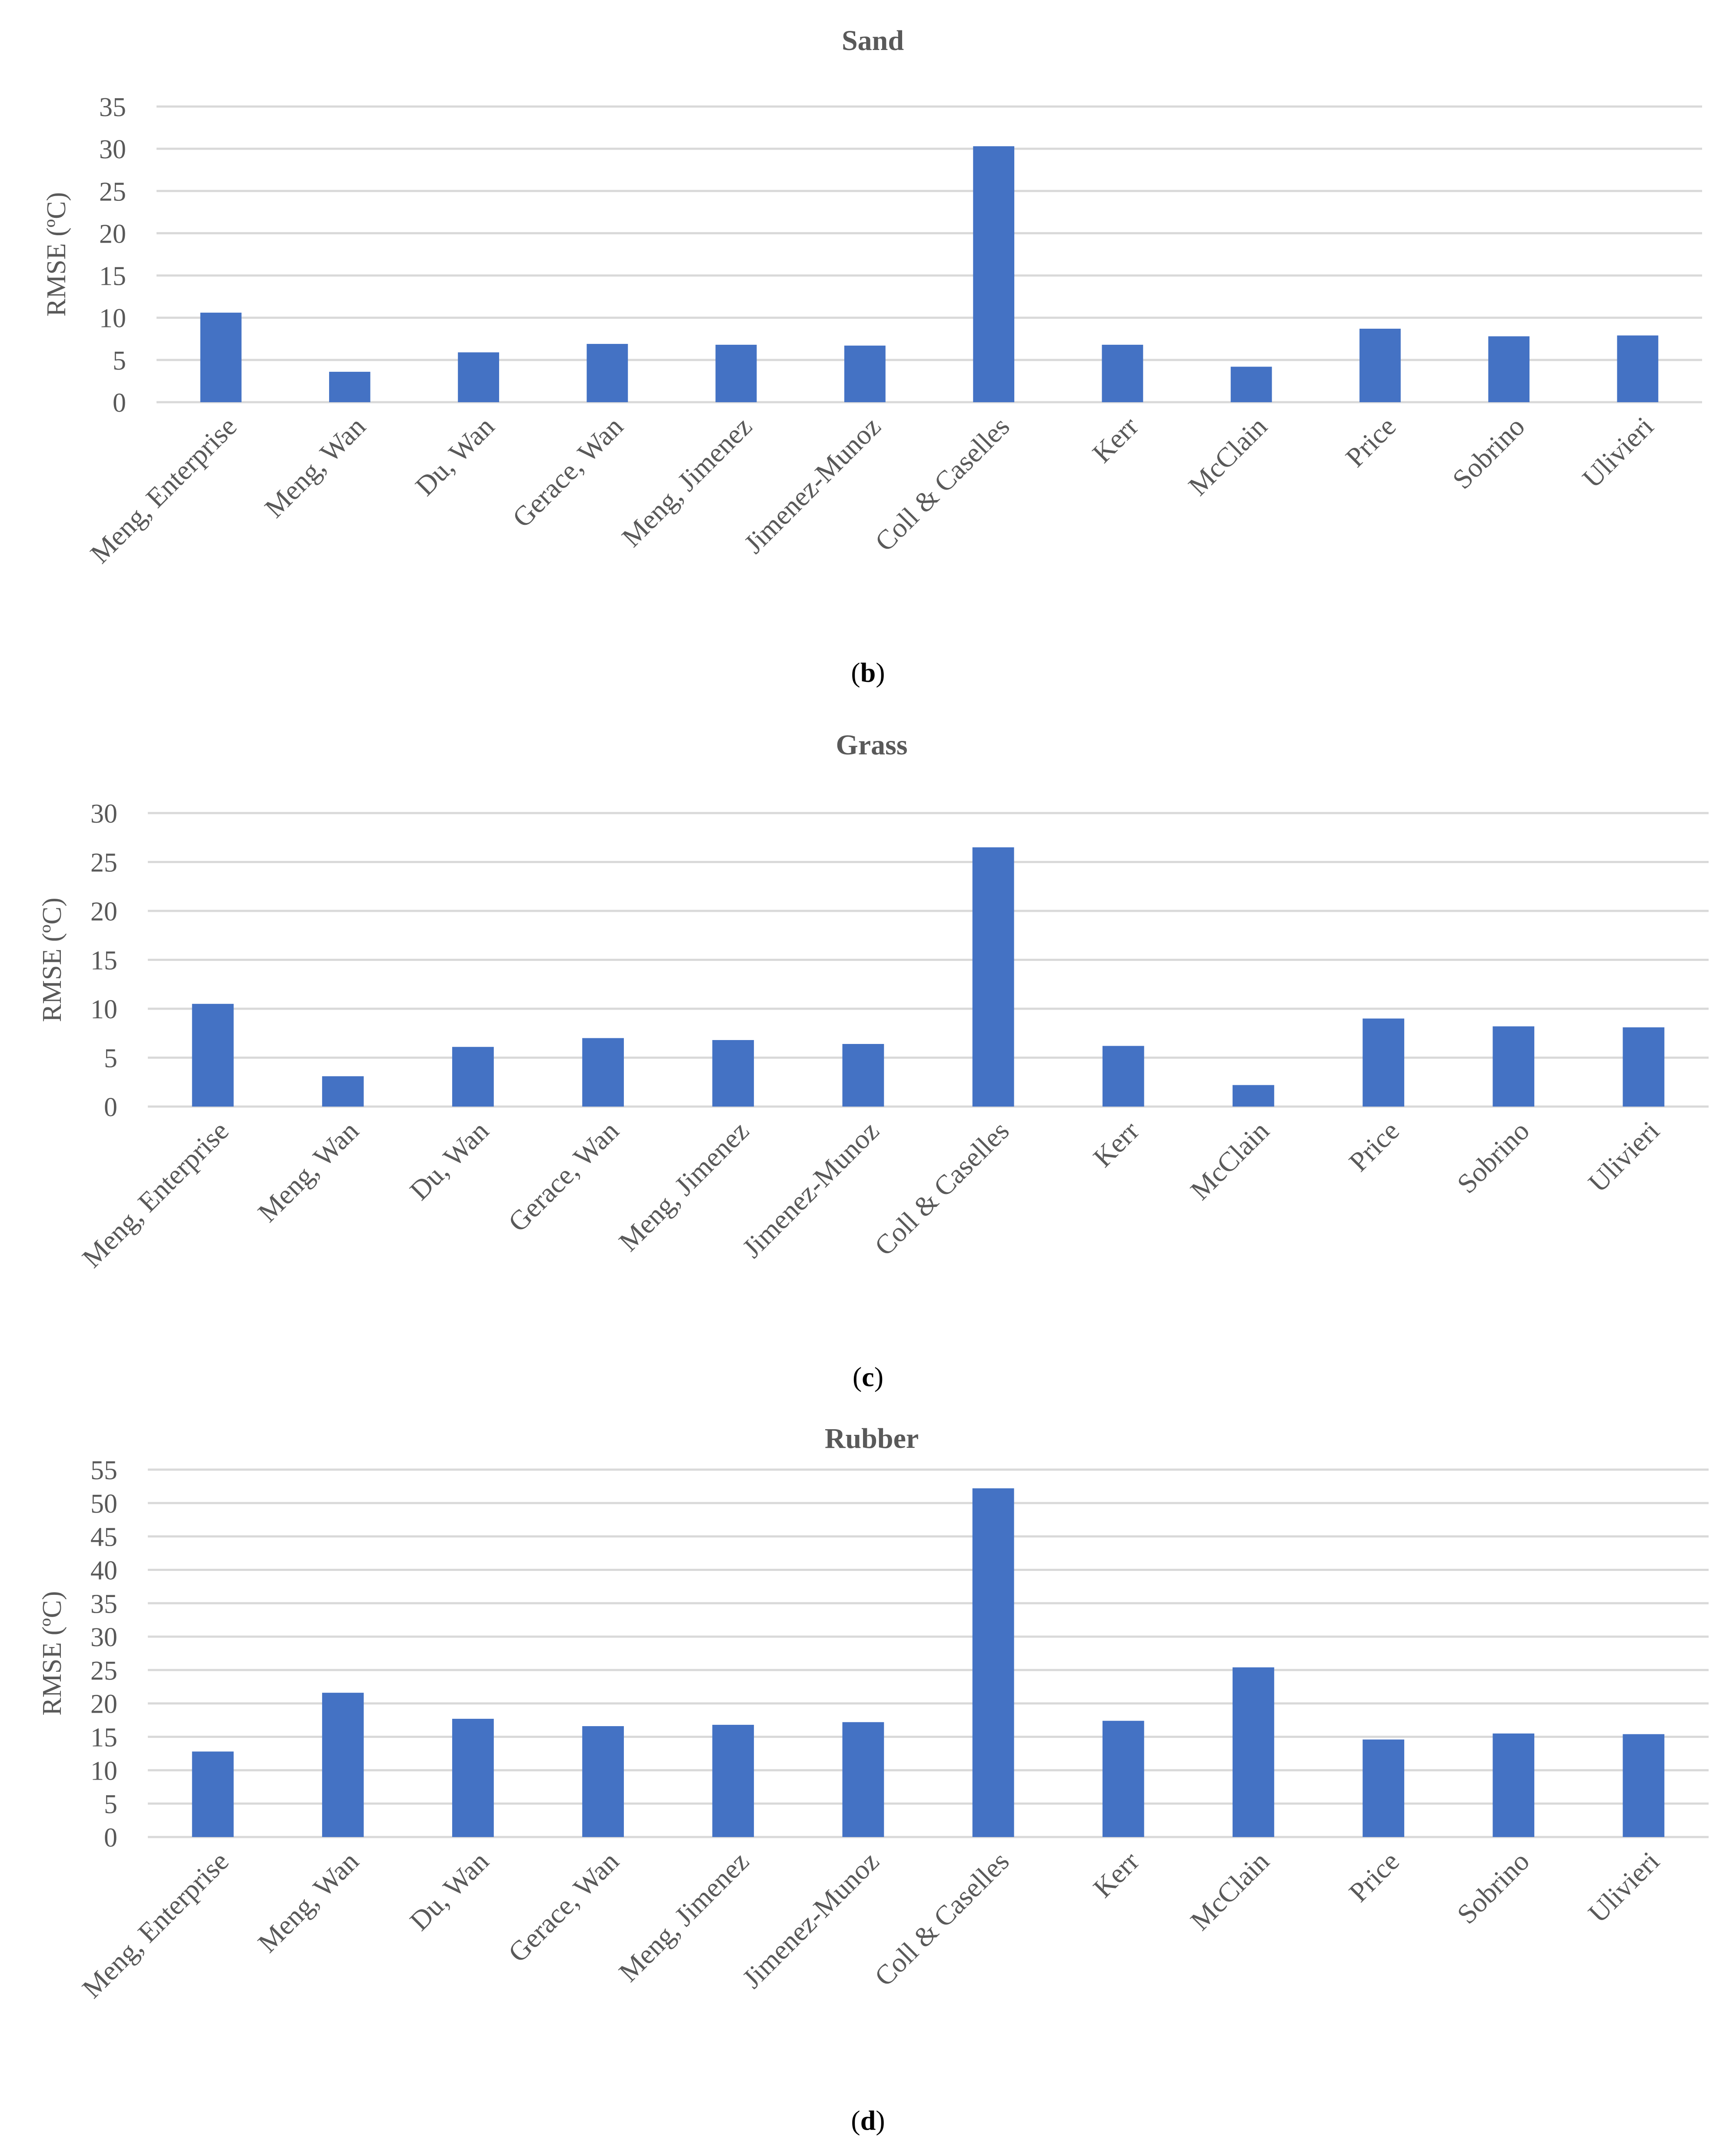 Image resolution: width=1736 pixels, height=2154 pixels. What do you see at coordinates (343, 1765) in the screenshot?
I see `bar-meng-wan` at bounding box center [343, 1765].